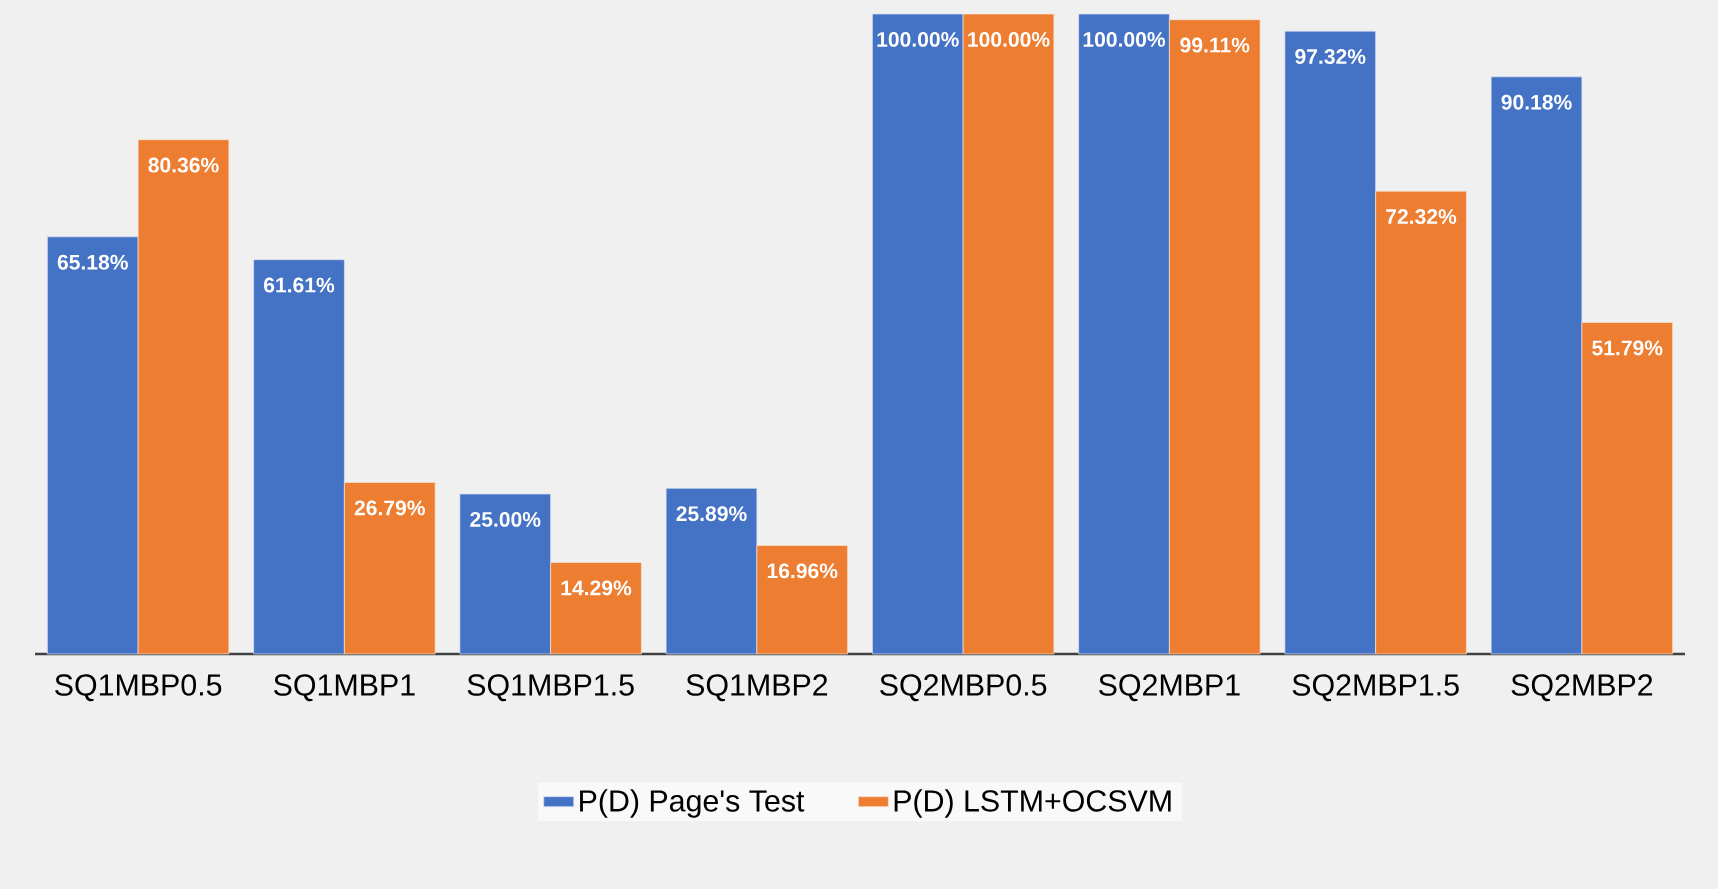  I want to click on data-label: 97.32%, so click(1330, 57).